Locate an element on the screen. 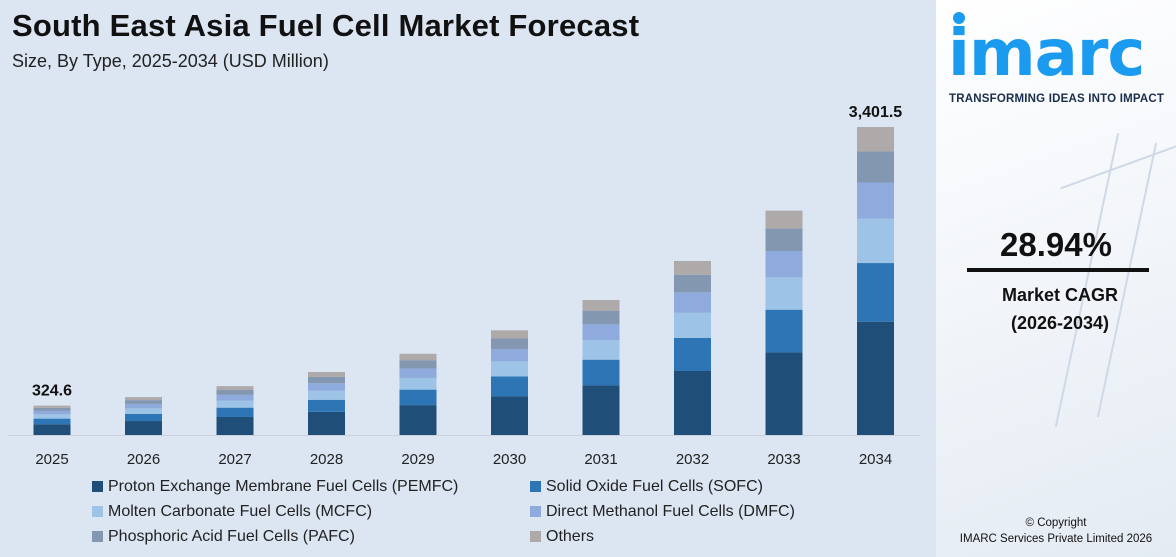  legend-item: Solid Oxide Fuel Cells (SOFC) is located at coordinates (700, 486).